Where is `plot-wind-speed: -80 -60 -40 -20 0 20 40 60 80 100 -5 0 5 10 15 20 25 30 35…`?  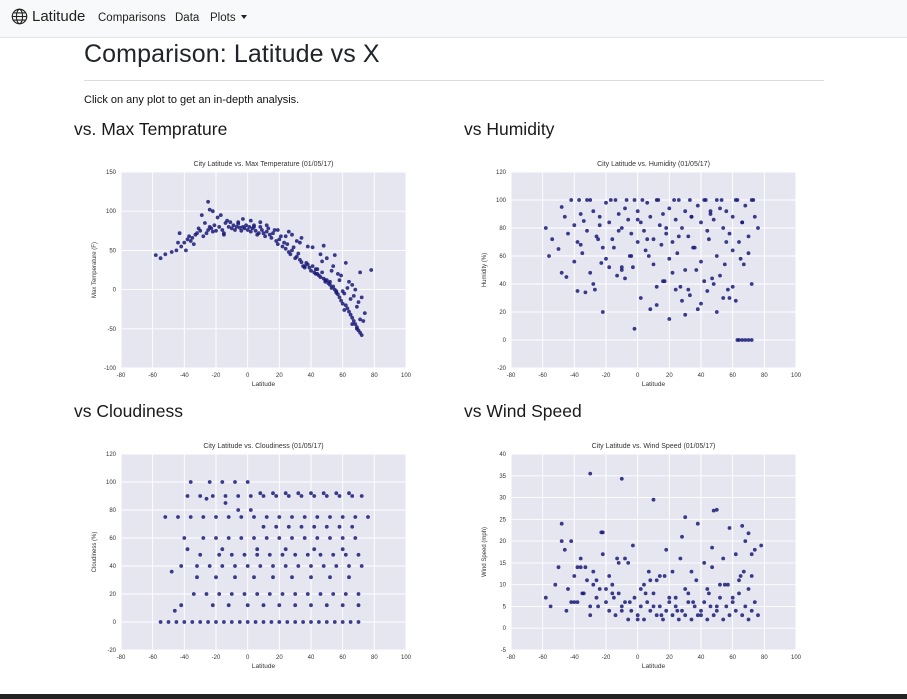
plot-wind-speed: -80 -60 -40 -20 0 20 40 60 80 100 -5 0 5 10 15 20 25 30 35… is located at coordinates (640, 553).